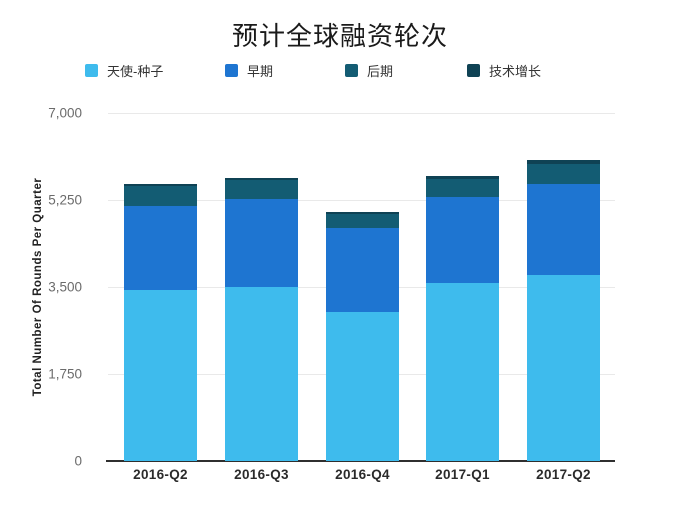 The image size is (680, 512). I want to click on bar-2017-q1, so click(462, 318).